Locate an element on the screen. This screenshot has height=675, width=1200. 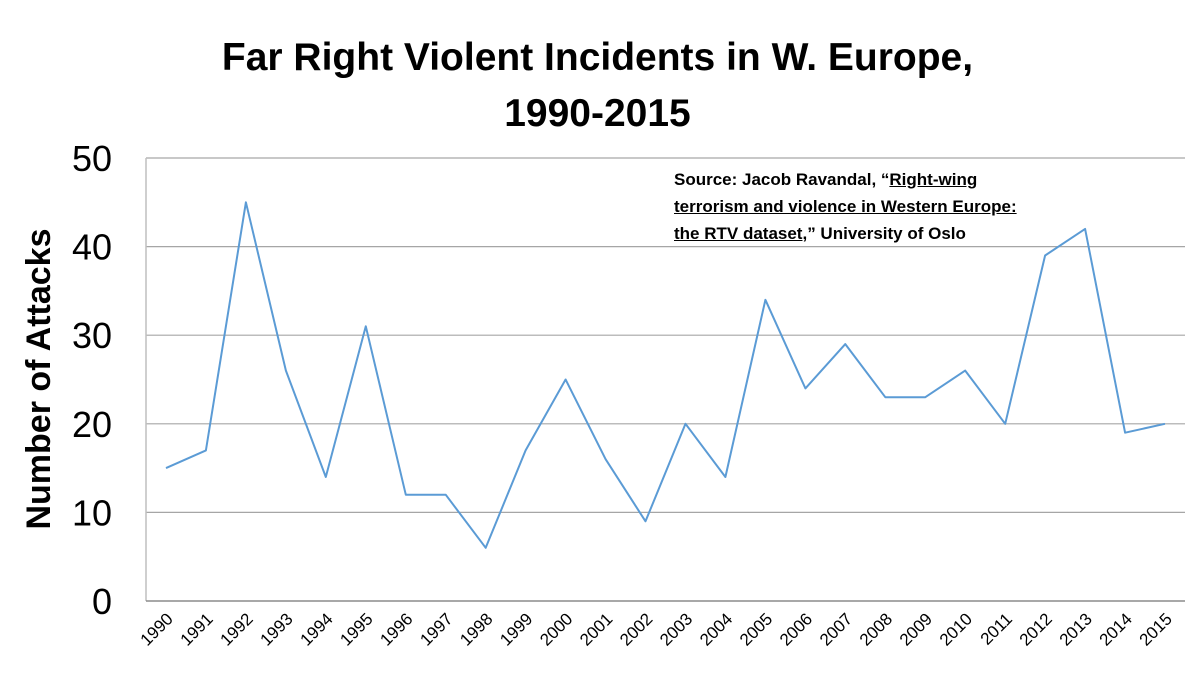
x-tick-label-2006: 2006 is located at coordinates (796, 629).